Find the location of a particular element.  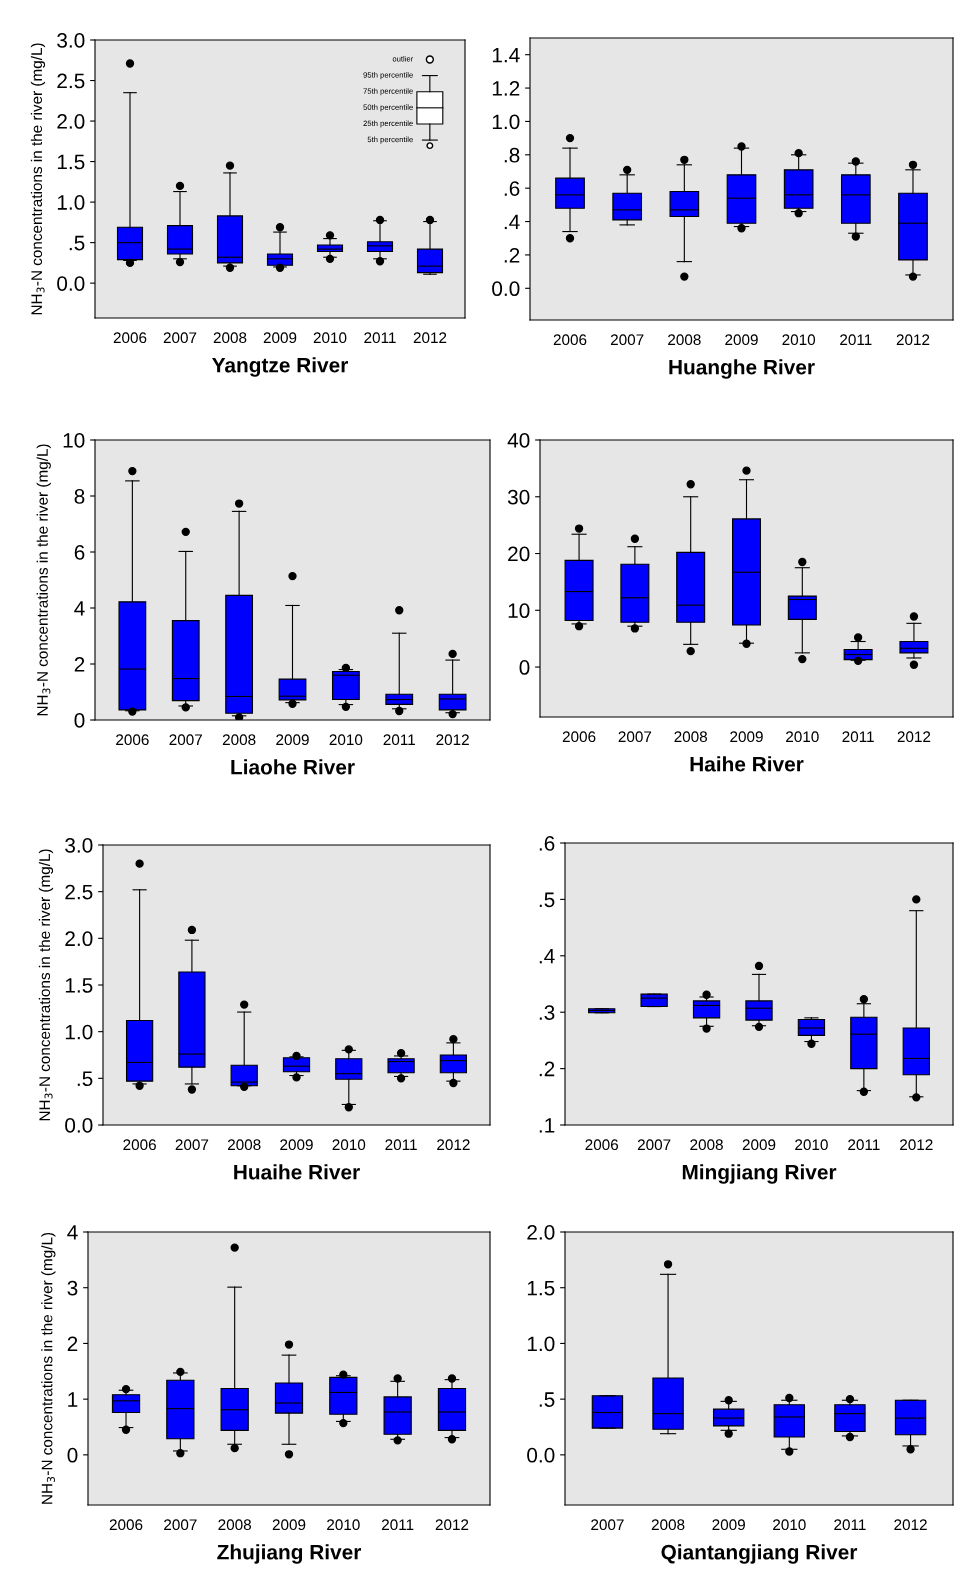

y-tick-label: 30 is located at coordinates (518, 497).